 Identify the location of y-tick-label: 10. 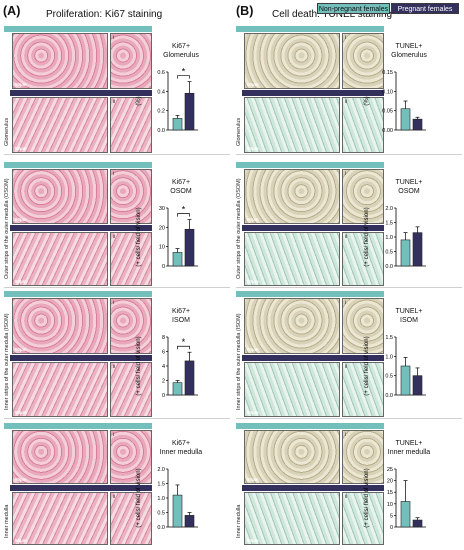
(162, 248).